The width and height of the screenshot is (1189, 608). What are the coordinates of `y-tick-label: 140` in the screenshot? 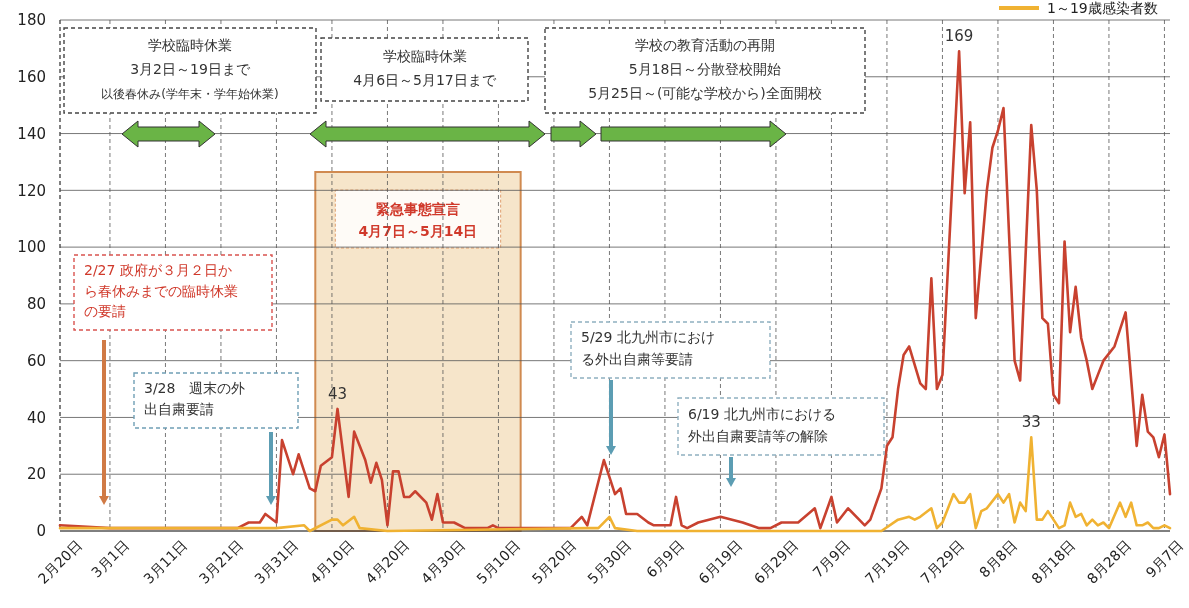 It's located at (31, 133).